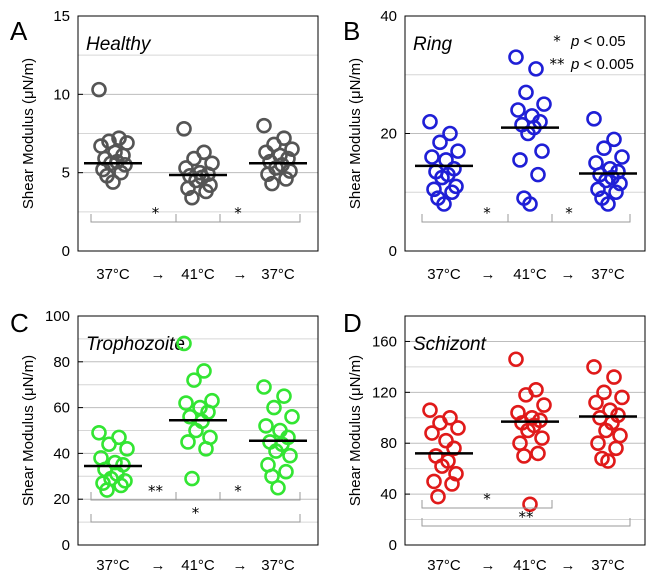 This screenshot has width=657, height=571. Describe the element at coordinates (66, 173) in the screenshot. I see `y-tick-label: 5` at that location.